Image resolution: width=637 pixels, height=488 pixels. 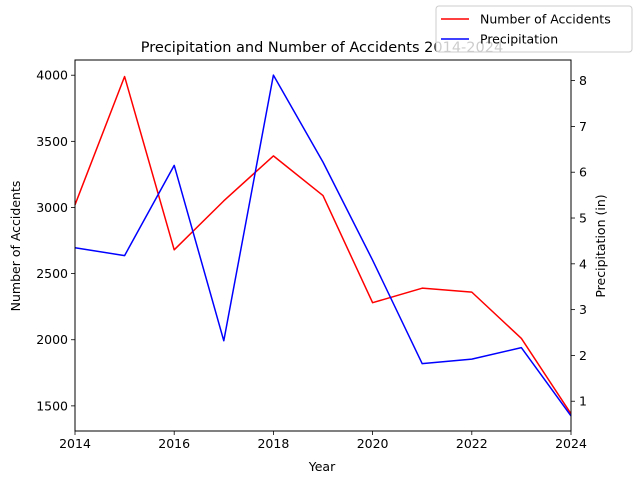 I want to click on legend-label-precipitation: Precipitation, so click(x=519, y=39).